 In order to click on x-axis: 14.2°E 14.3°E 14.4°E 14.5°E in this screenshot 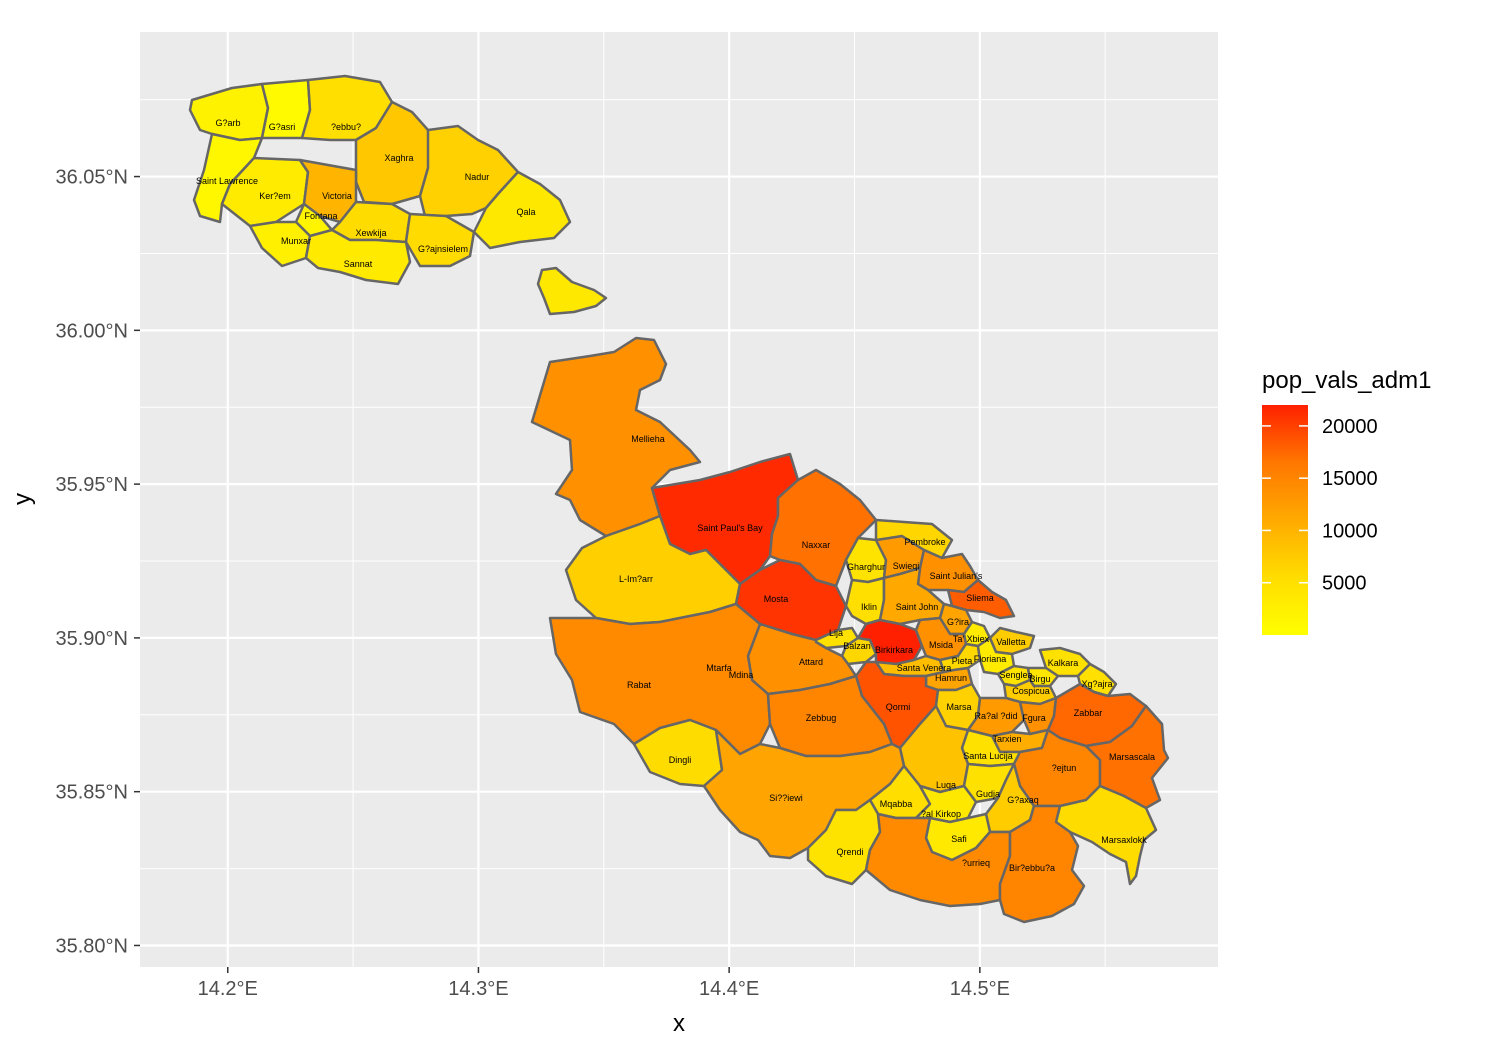, I will do `click(604, 983)`.